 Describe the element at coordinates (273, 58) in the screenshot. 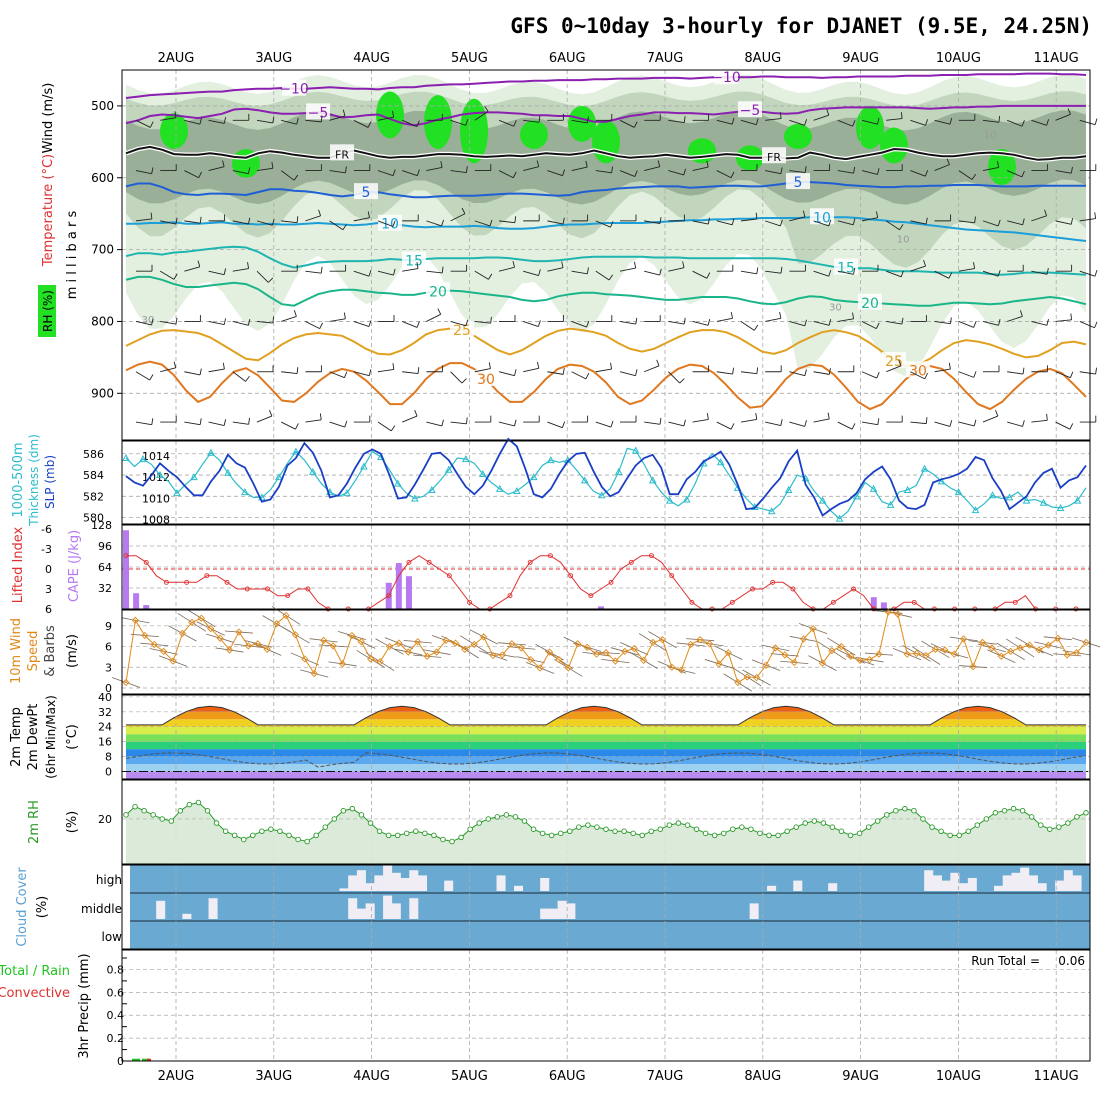

I see `top-day-label: 3AUG` at that location.